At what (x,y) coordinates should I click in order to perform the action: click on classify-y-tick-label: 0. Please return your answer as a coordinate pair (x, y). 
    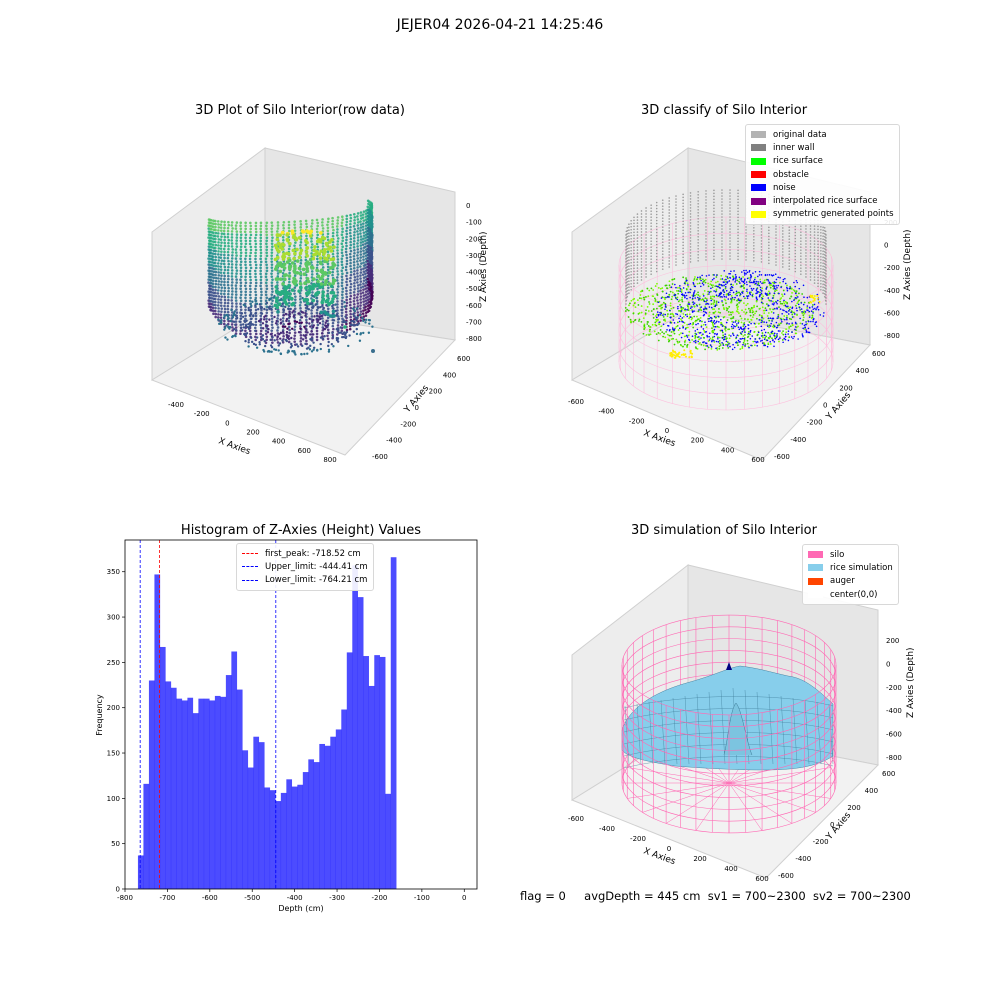
    Looking at the image, I should click on (825, 406).